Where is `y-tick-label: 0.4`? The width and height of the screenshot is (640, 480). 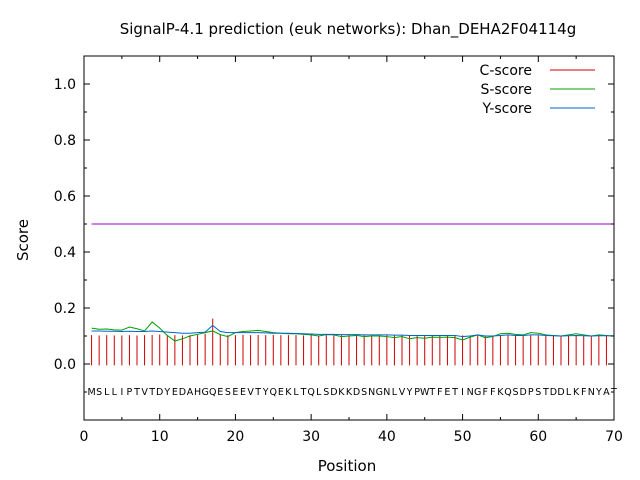 y-tick-label: 0.4 is located at coordinates (65, 253).